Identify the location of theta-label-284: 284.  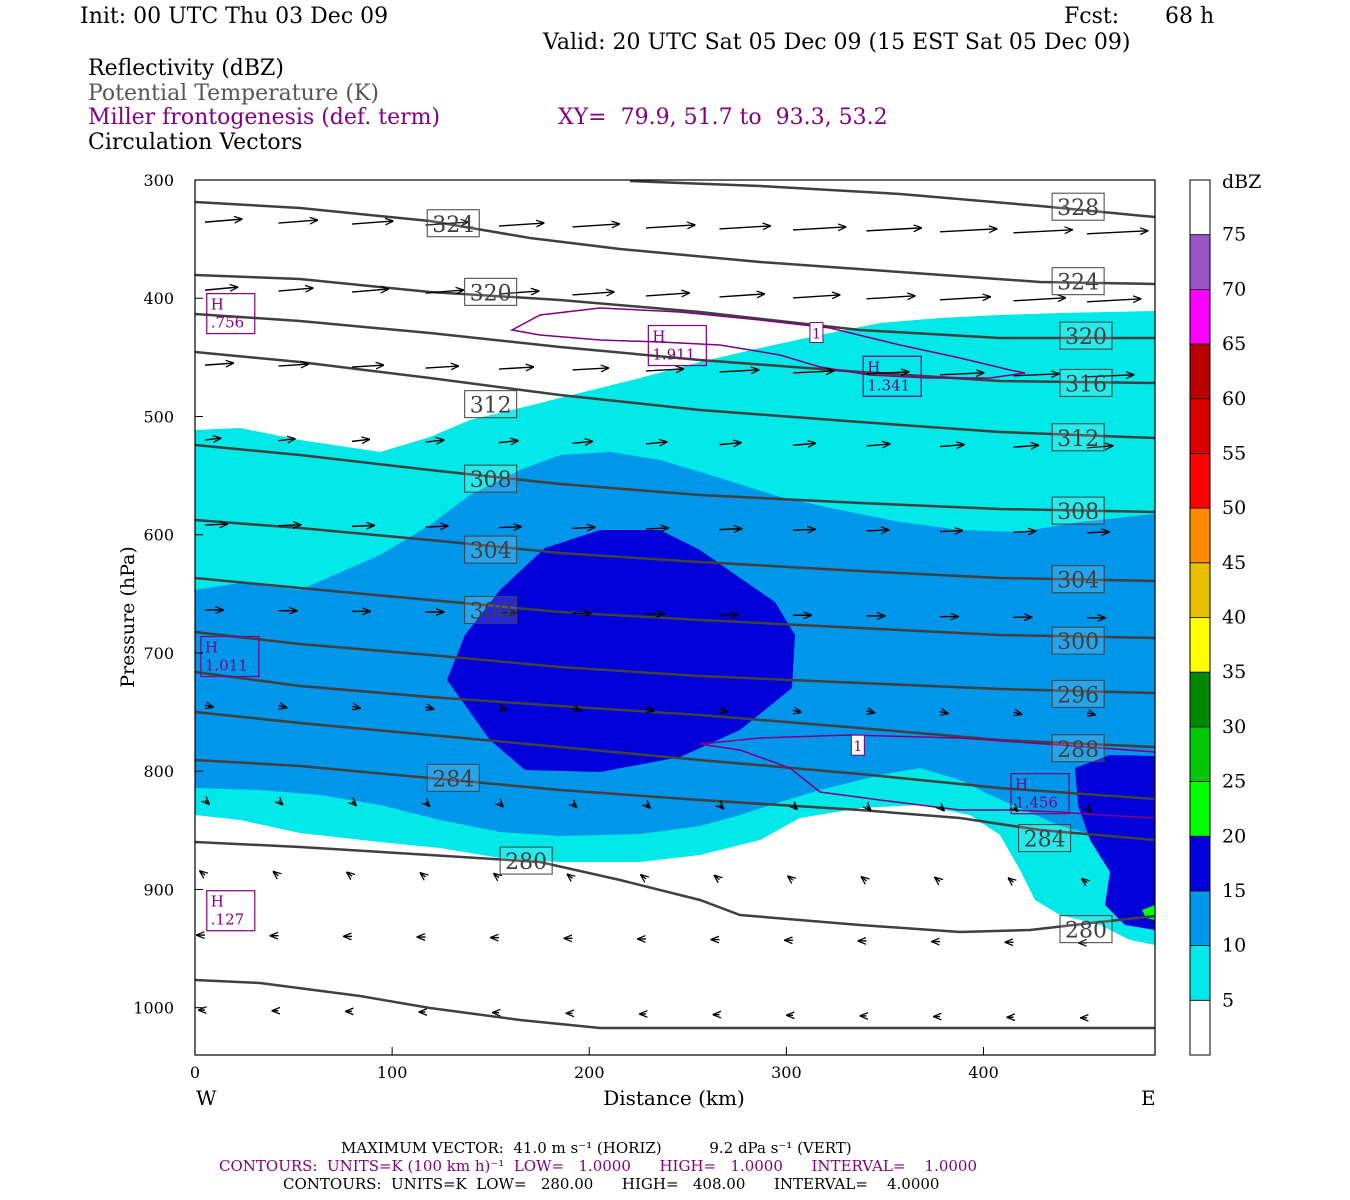
(453, 777).